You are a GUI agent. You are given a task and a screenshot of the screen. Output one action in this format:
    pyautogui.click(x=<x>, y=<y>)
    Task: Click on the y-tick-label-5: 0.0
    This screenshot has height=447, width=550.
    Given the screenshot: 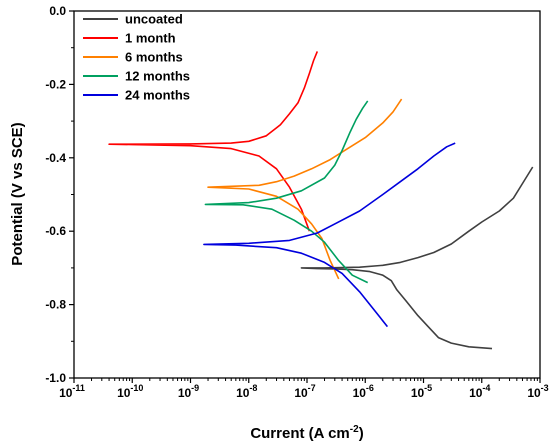 What is the action you would take?
    pyautogui.click(x=57, y=11)
    